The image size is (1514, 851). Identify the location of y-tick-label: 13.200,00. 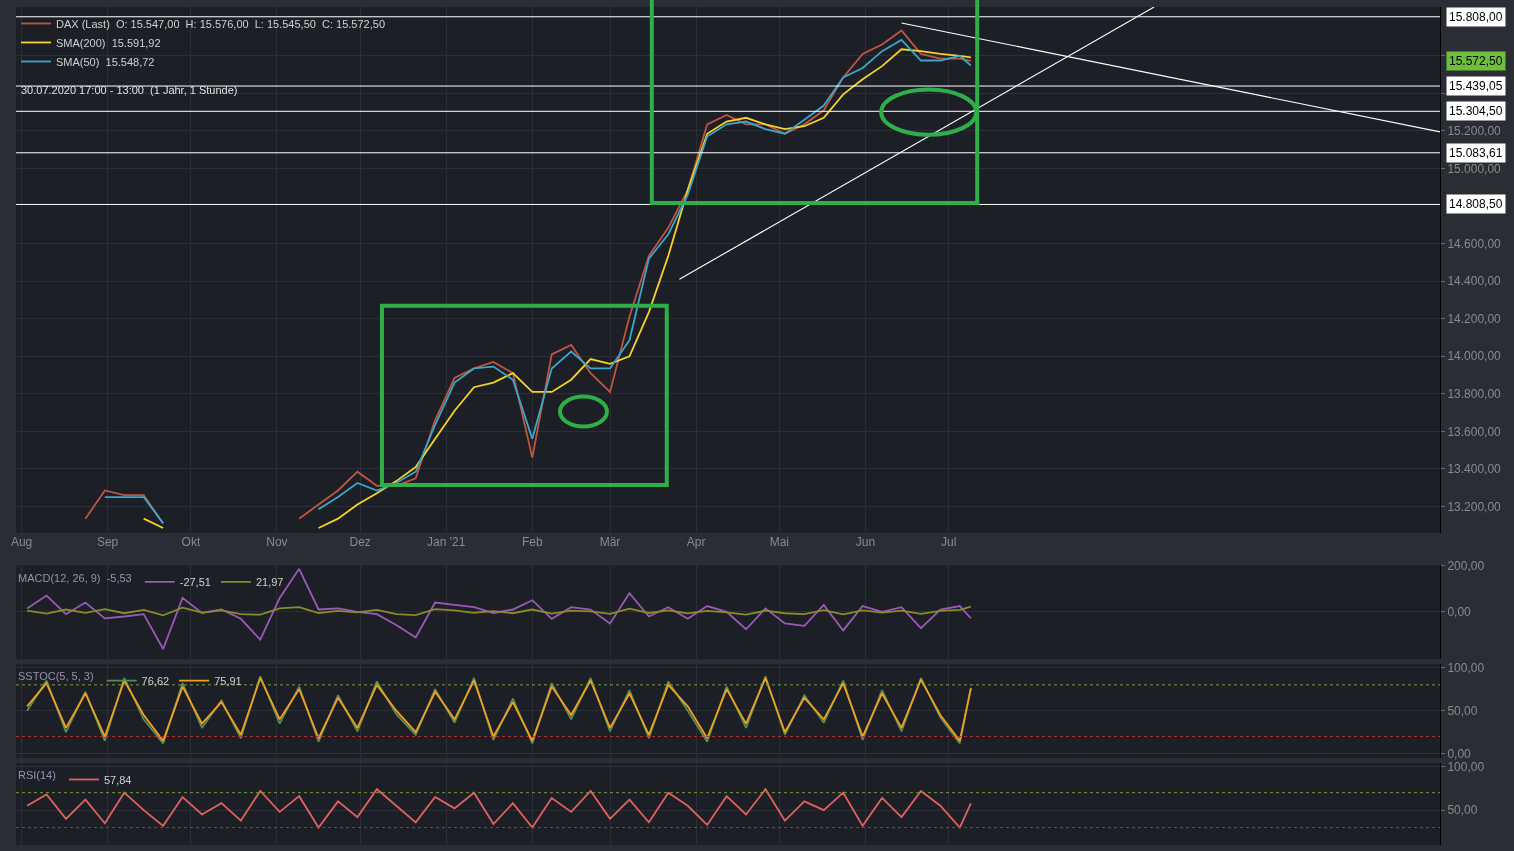
(1474, 506).